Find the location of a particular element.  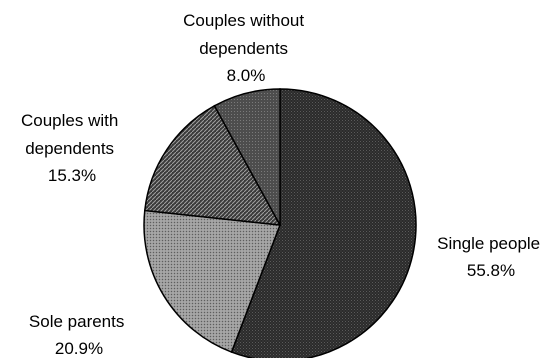

slice-label-couples-with-dependents: Couples with dependents 15.3% is located at coordinates (72, 148).